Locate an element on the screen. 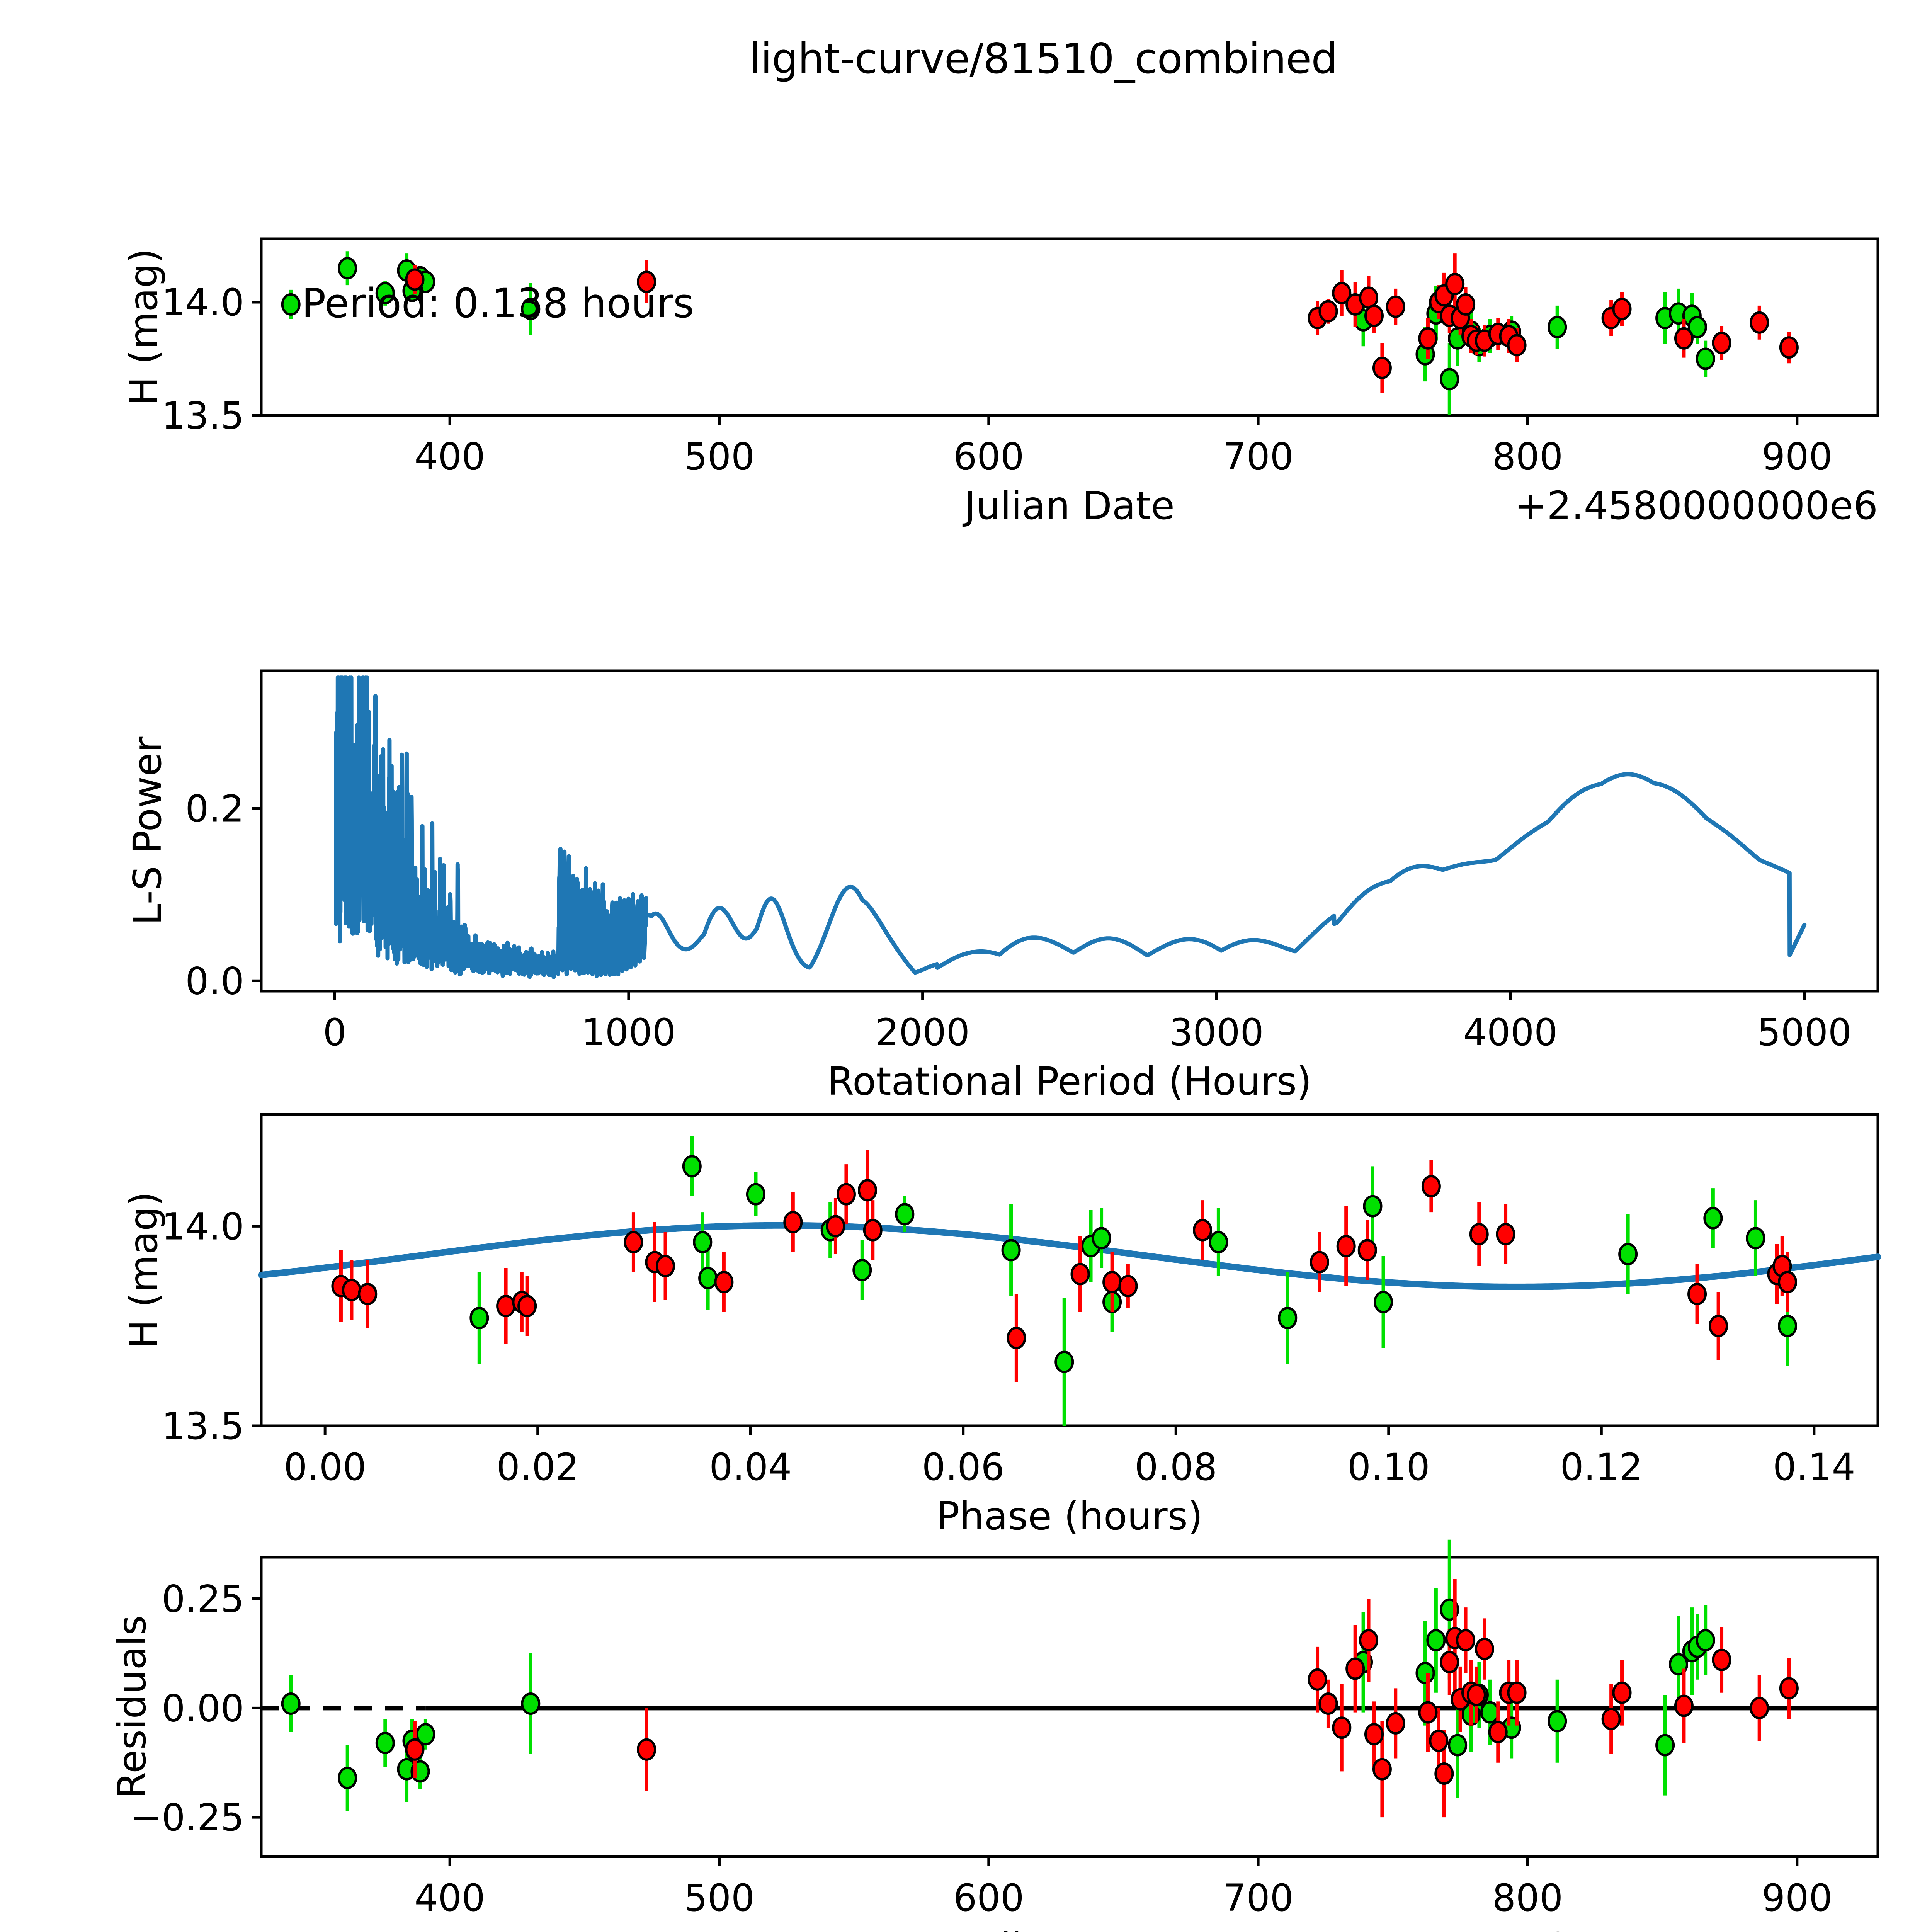 This screenshot has height=1932, width=1932. y-axis-label: L-S Power is located at coordinates (147, 830).